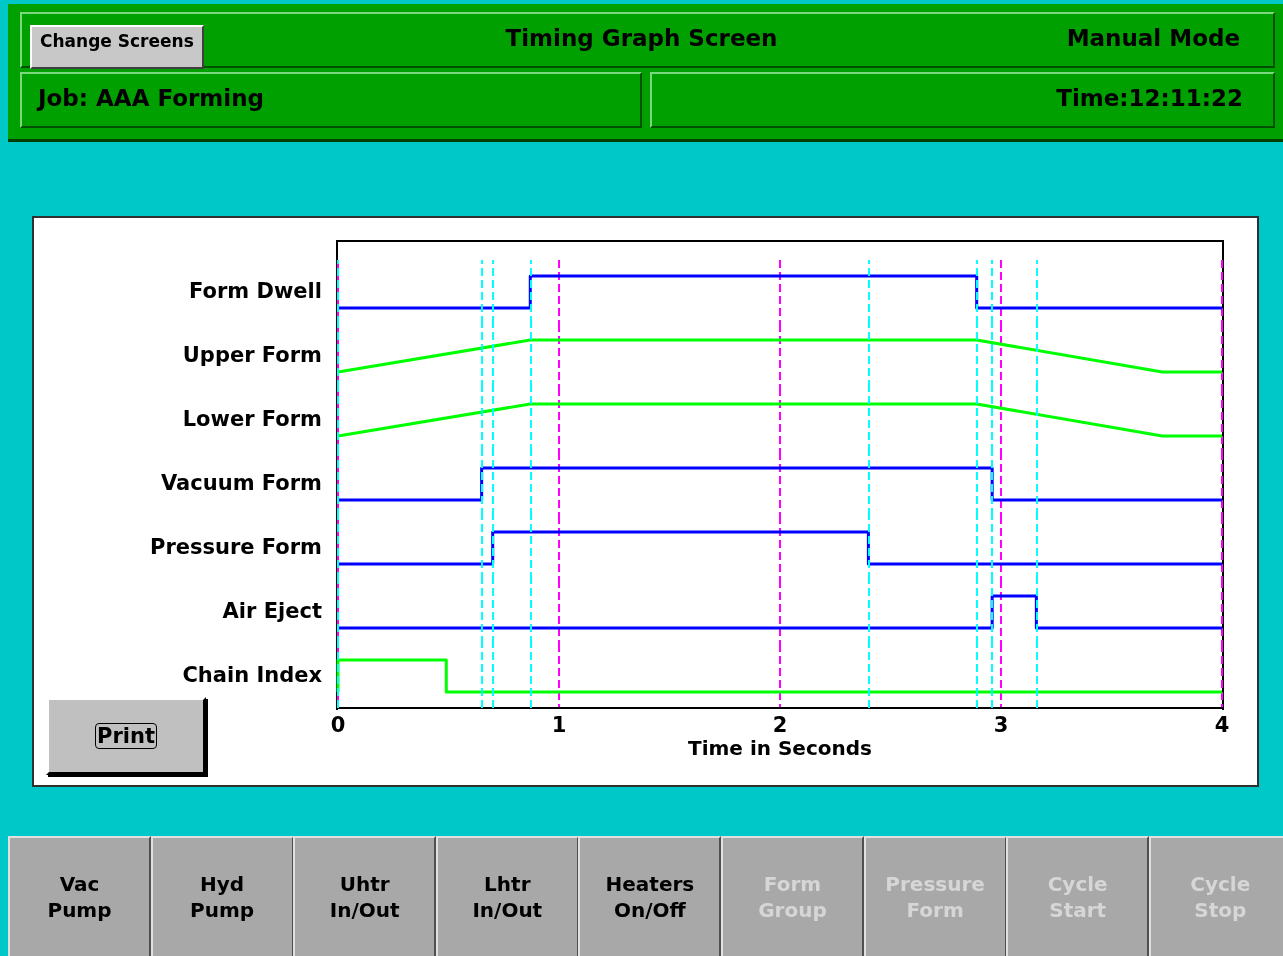 This screenshot has width=1283, height=956. Describe the element at coordinates (559, 724) in the screenshot. I see `x-tick-label: 1` at that location.